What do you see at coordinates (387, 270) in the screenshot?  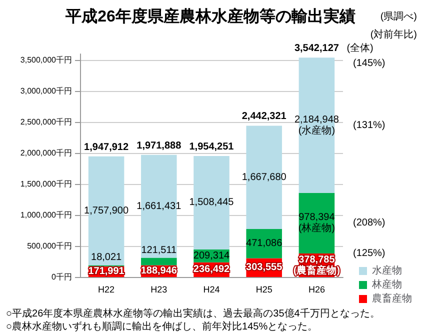 I see `legend-label: 水産物` at bounding box center [387, 270].